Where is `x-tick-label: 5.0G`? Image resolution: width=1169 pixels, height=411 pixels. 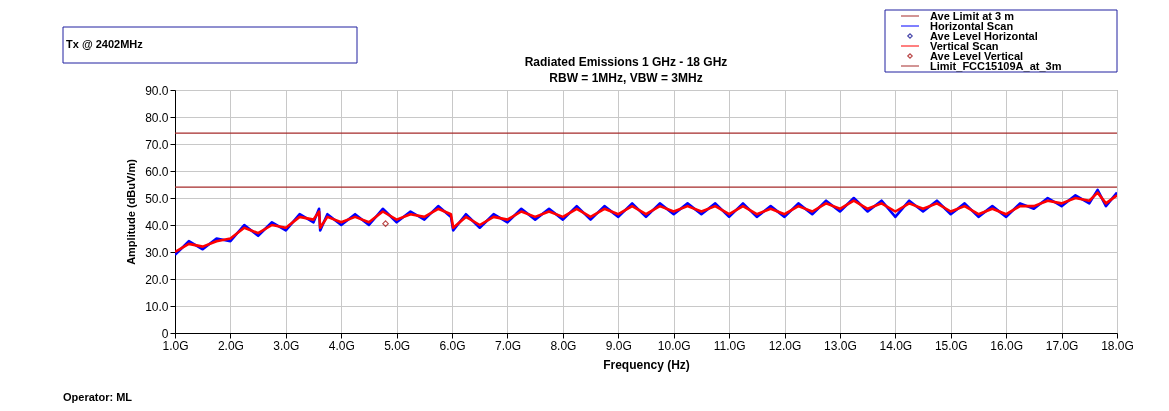 x-tick-label: 5.0G is located at coordinates (397, 345).